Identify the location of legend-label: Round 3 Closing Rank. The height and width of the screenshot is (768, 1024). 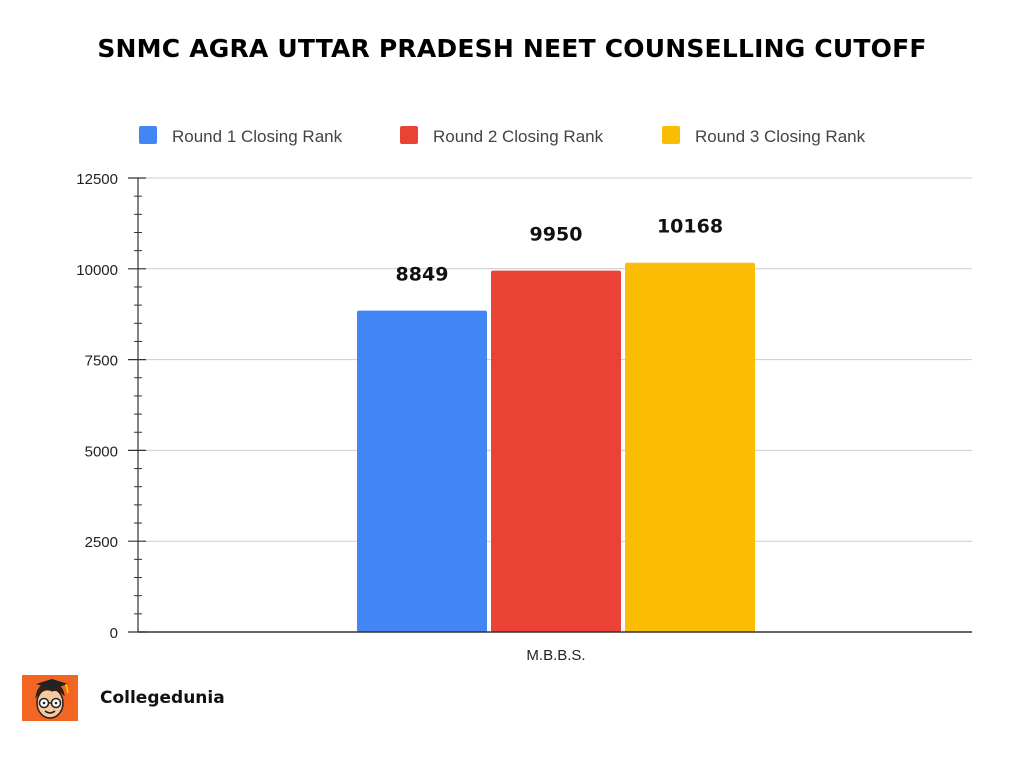
(780, 136).